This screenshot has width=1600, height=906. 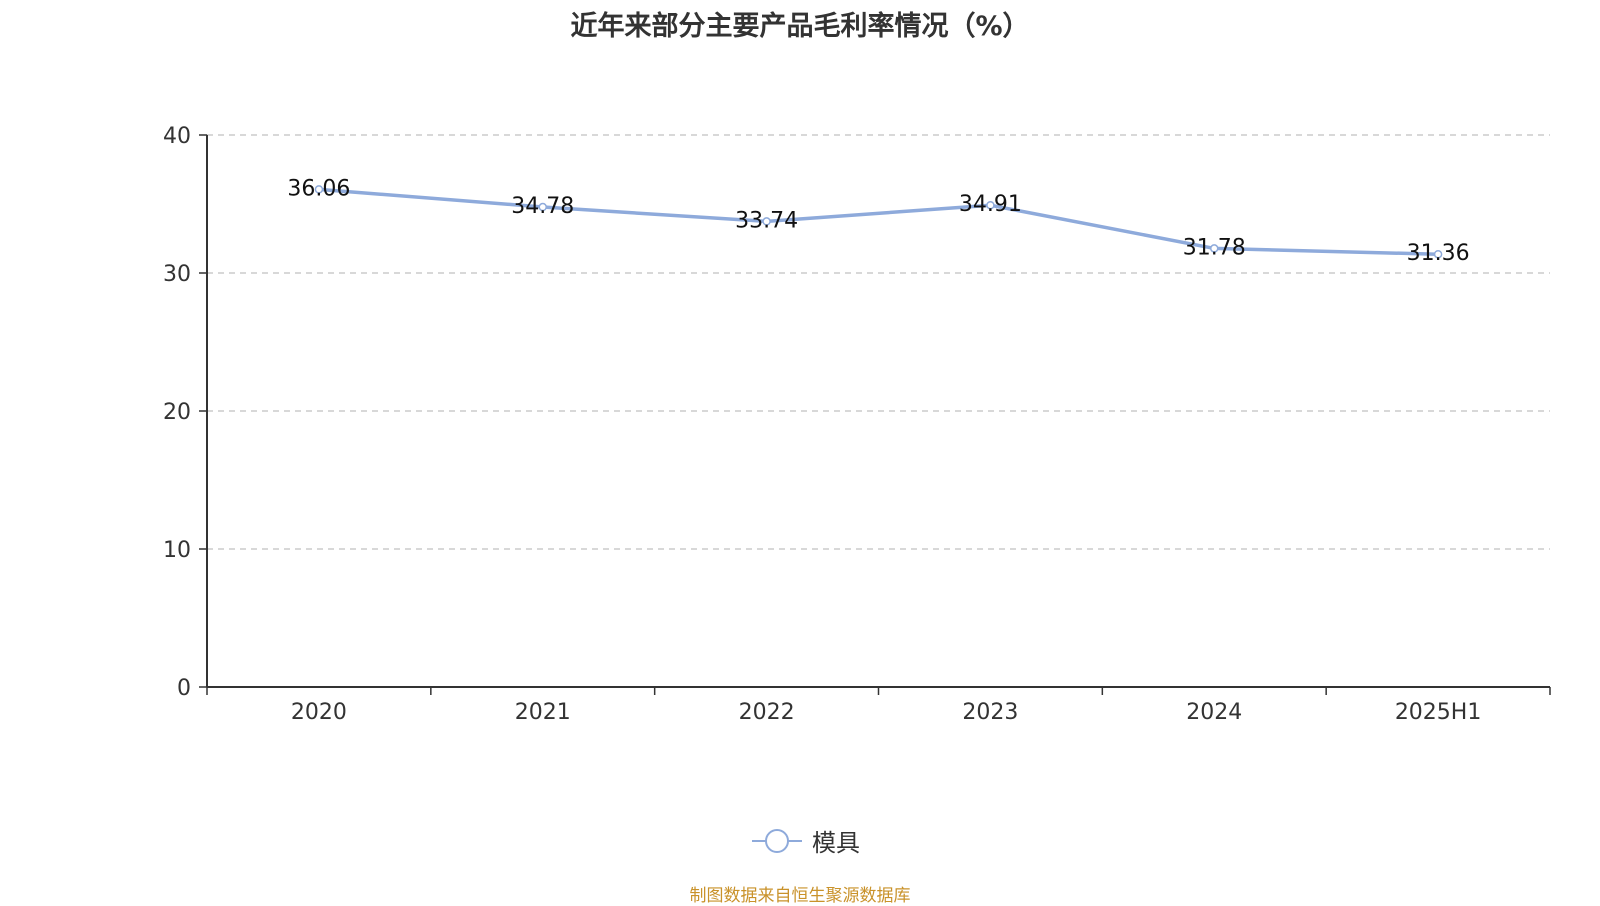 I want to click on y-tick-label: 40, so click(x=177, y=136).